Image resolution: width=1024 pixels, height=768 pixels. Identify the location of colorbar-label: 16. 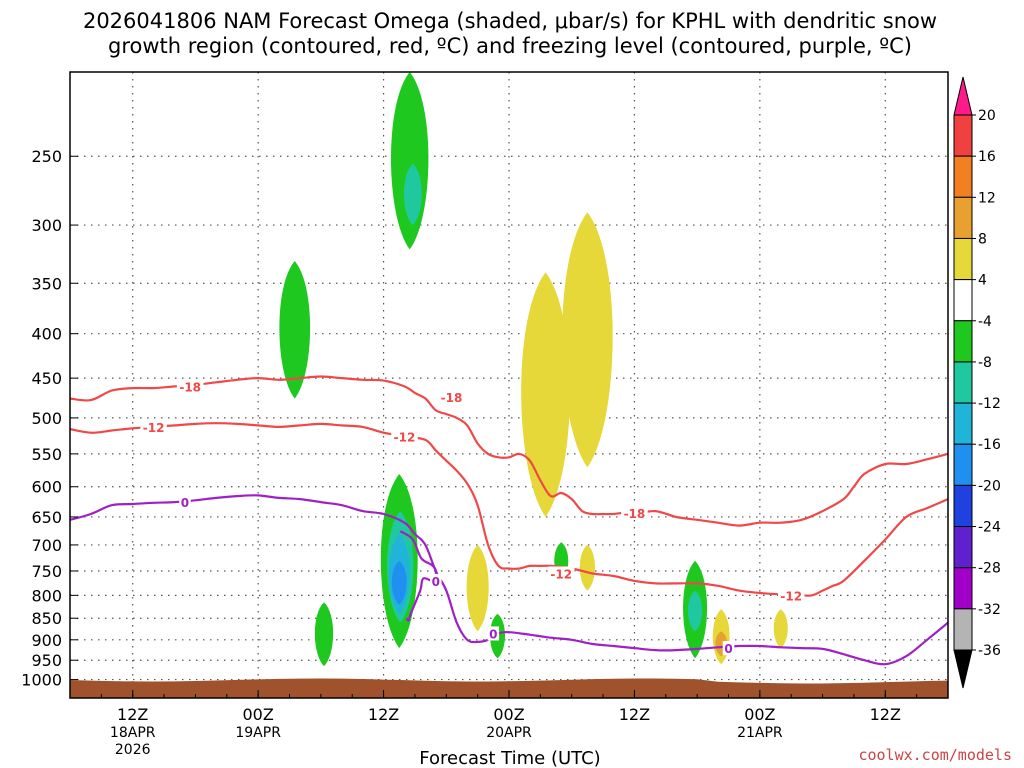
(987, 157).